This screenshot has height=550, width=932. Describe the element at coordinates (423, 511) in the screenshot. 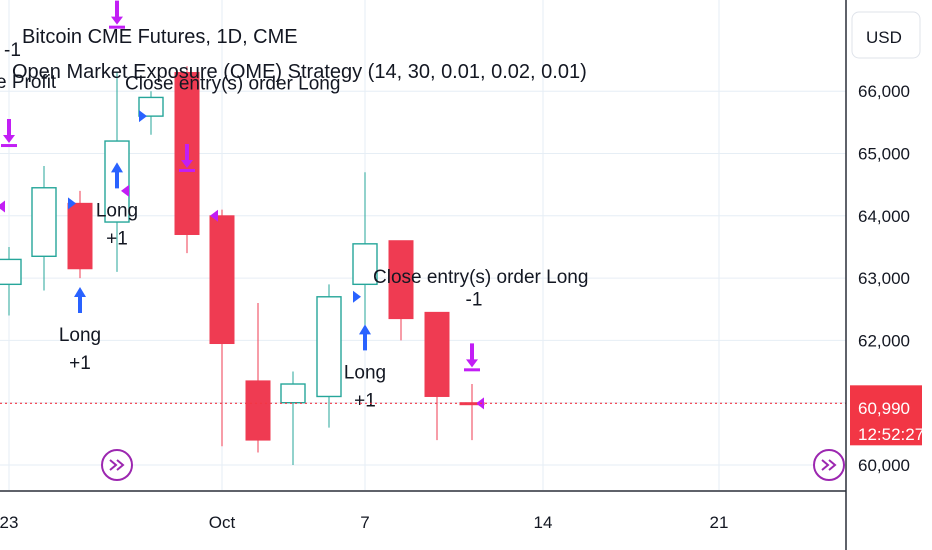

I see `time-axis: 23 Oct 7 14 21` at that location.